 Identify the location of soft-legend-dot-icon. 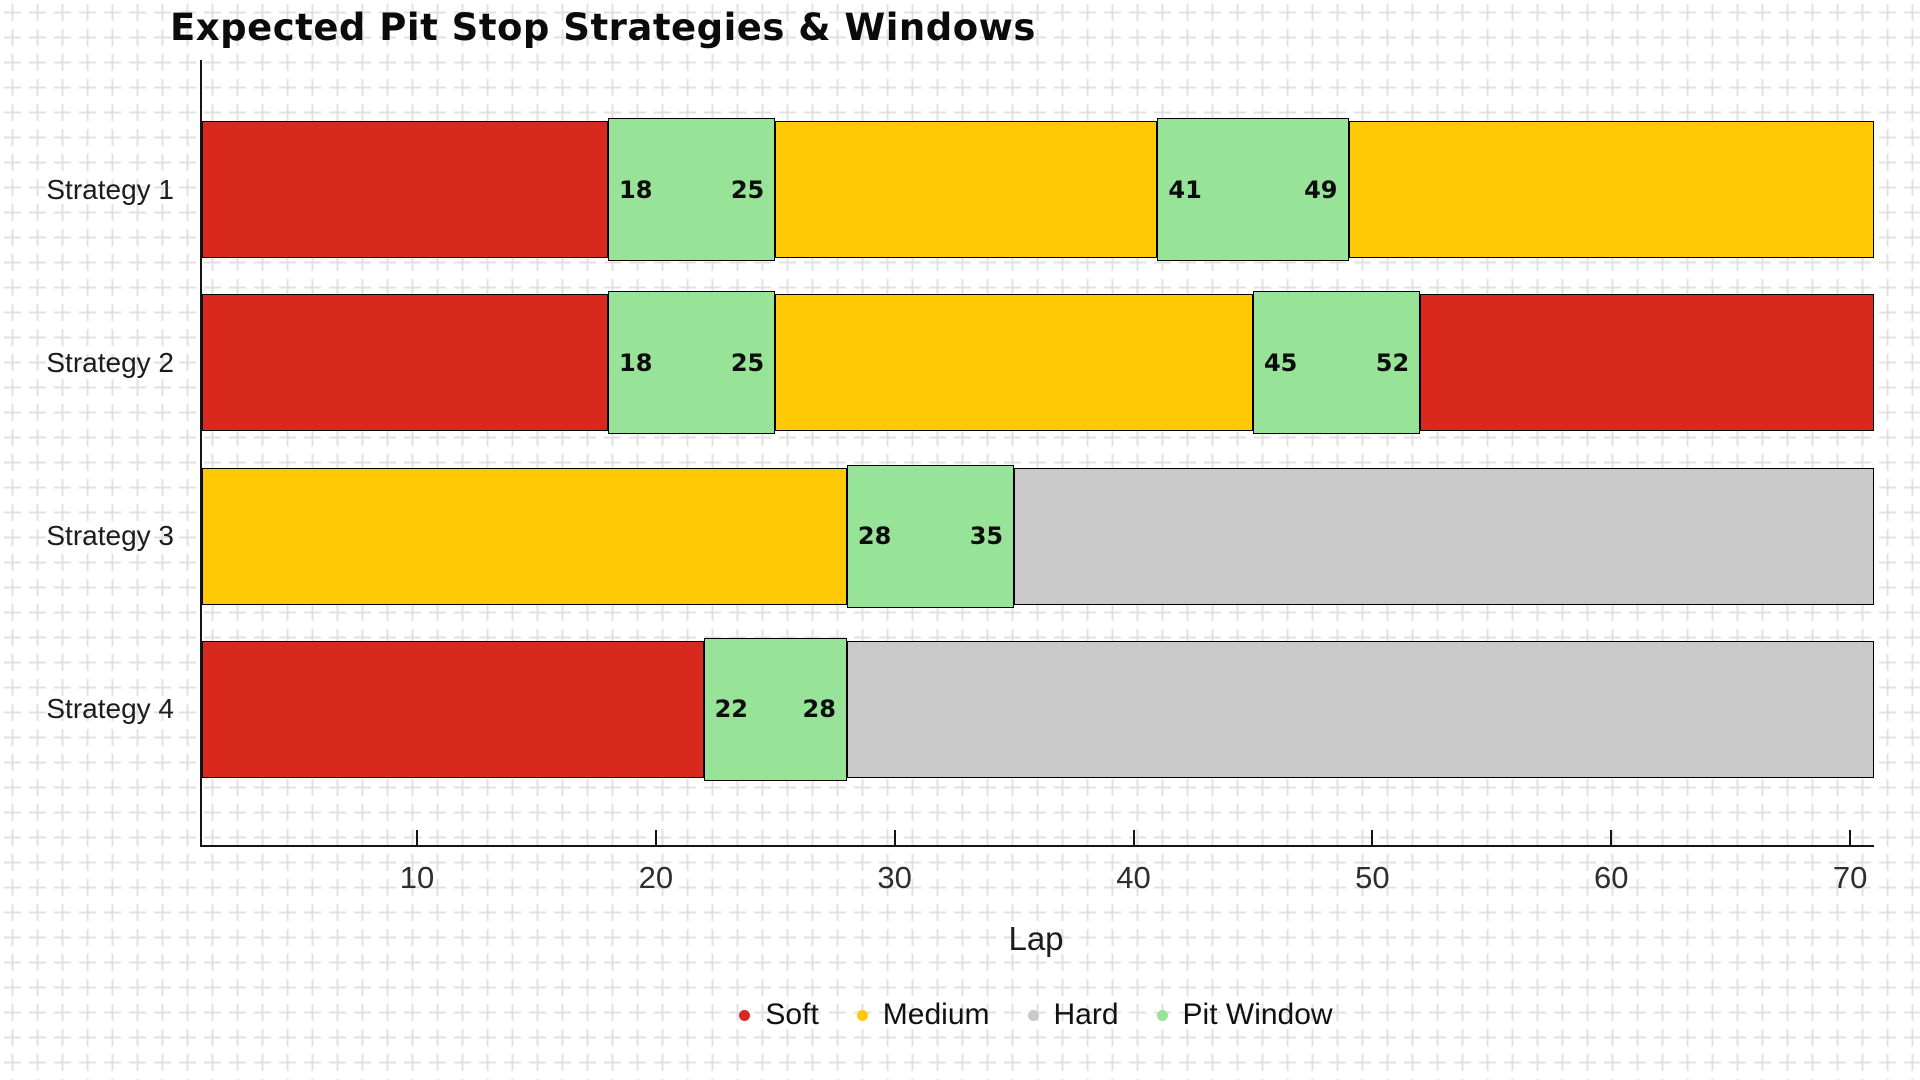
(745, 1015).